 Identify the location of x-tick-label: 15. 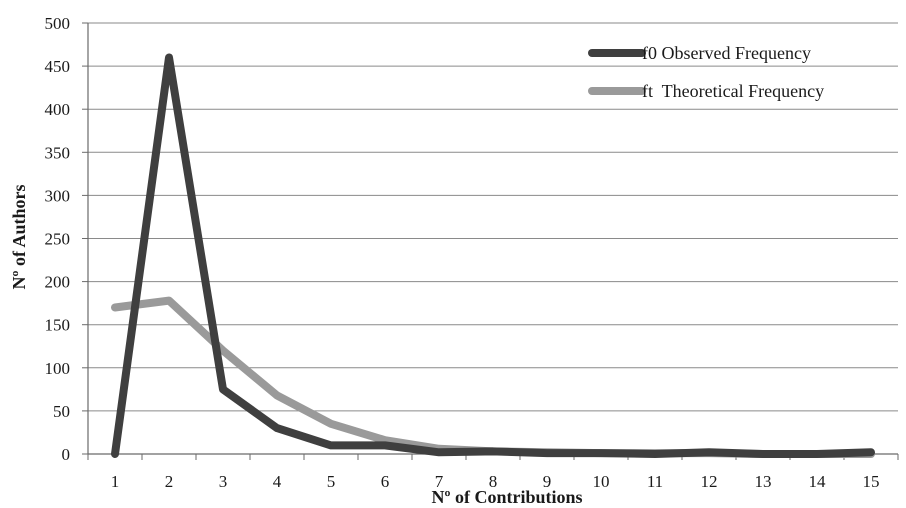
(871, 481).